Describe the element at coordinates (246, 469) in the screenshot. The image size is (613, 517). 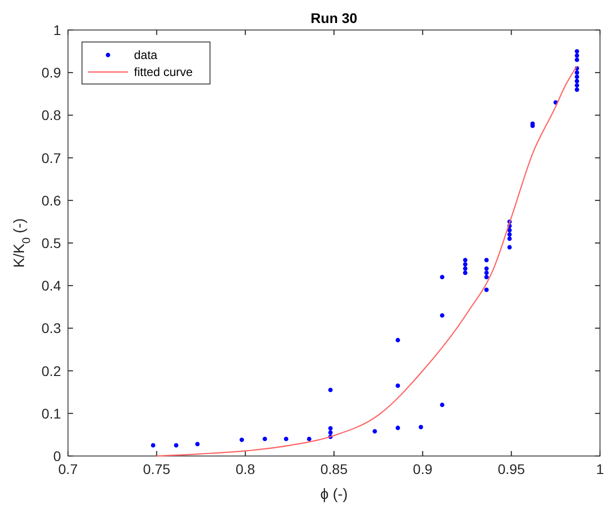
I see `x-tick-label: 0.8` at that location.